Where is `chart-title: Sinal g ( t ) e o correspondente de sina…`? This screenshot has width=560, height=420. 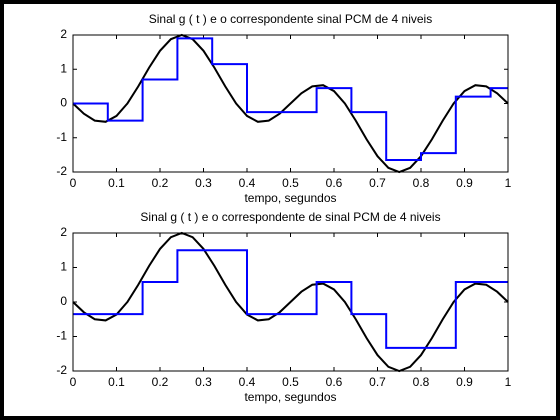 chart-title: Sinal g ( t ) e o correspondente de sina… is located at coordinates (290, 217).